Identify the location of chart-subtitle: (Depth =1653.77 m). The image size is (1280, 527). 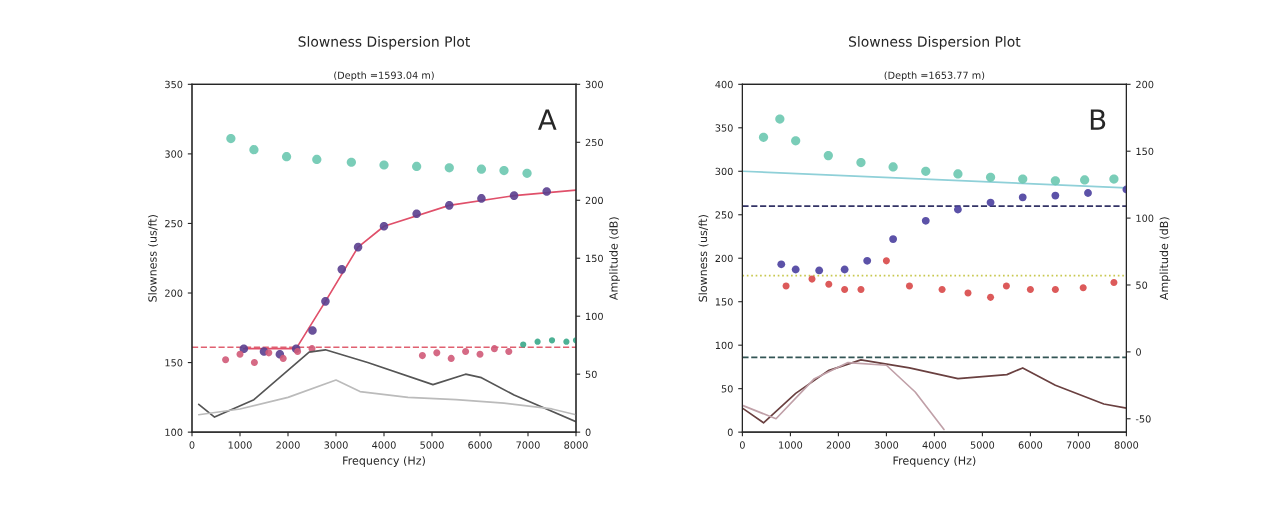
(934, 76).